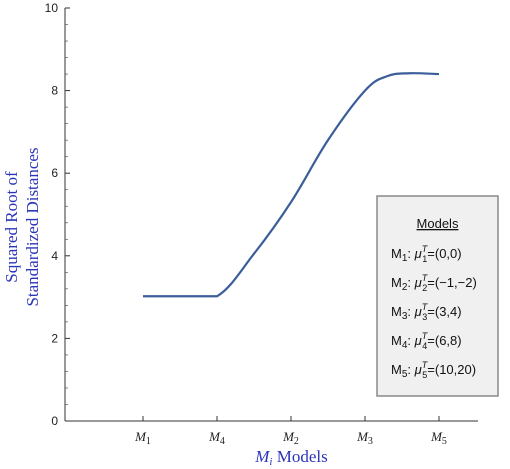 This screenshot has height=469, width=510. What do you see at coordinates (11, 227) in the screenshot?
I see `y-axis-title-line1: Squared Root of` at bounding box center [11, 227].